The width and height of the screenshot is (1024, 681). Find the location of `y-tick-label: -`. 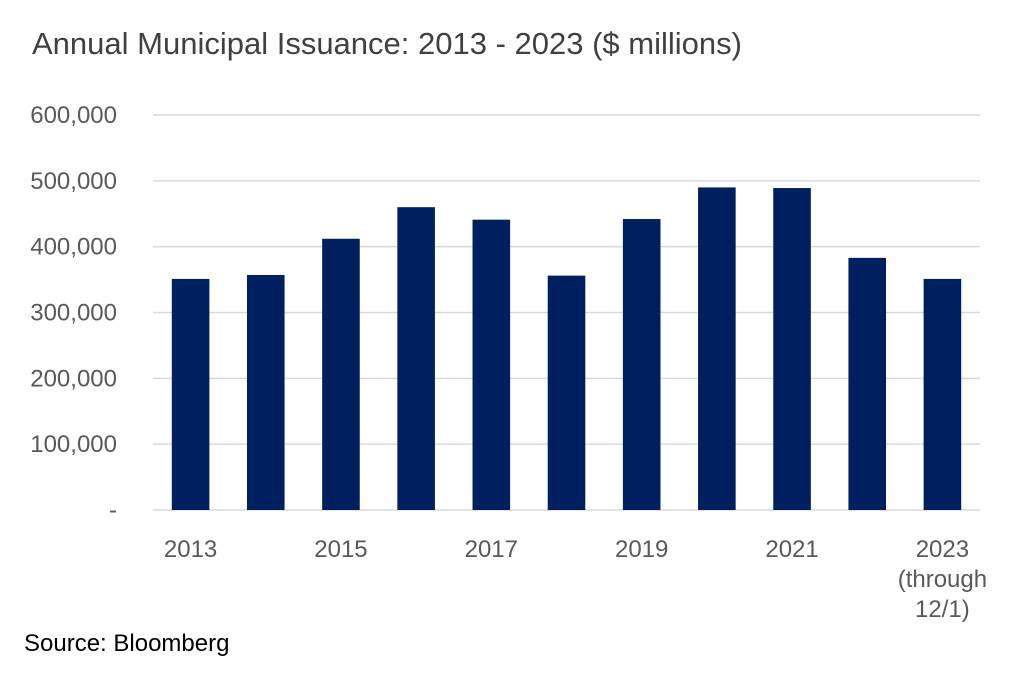

y-tick-label: - is located at coordinates (113, 510).